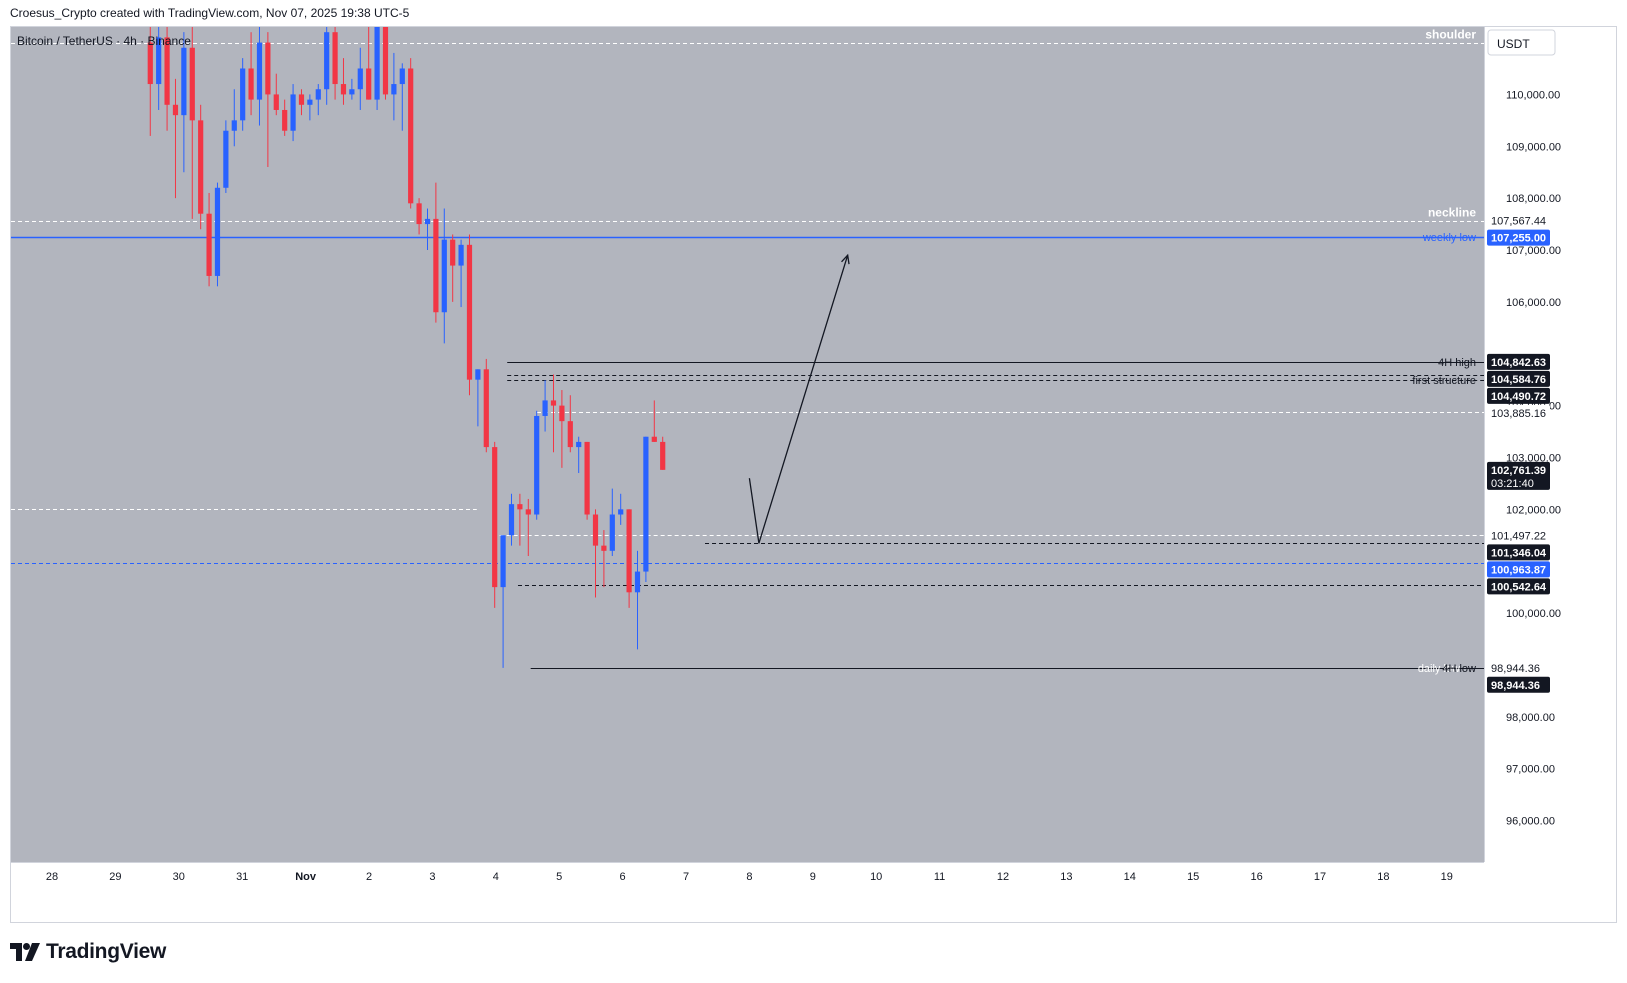 The image size is (1627, 983). What do you see at coordinates (1449, 238) in the screenshot?
I see `line-label: weekly low` at bounding box center [1449, 238].